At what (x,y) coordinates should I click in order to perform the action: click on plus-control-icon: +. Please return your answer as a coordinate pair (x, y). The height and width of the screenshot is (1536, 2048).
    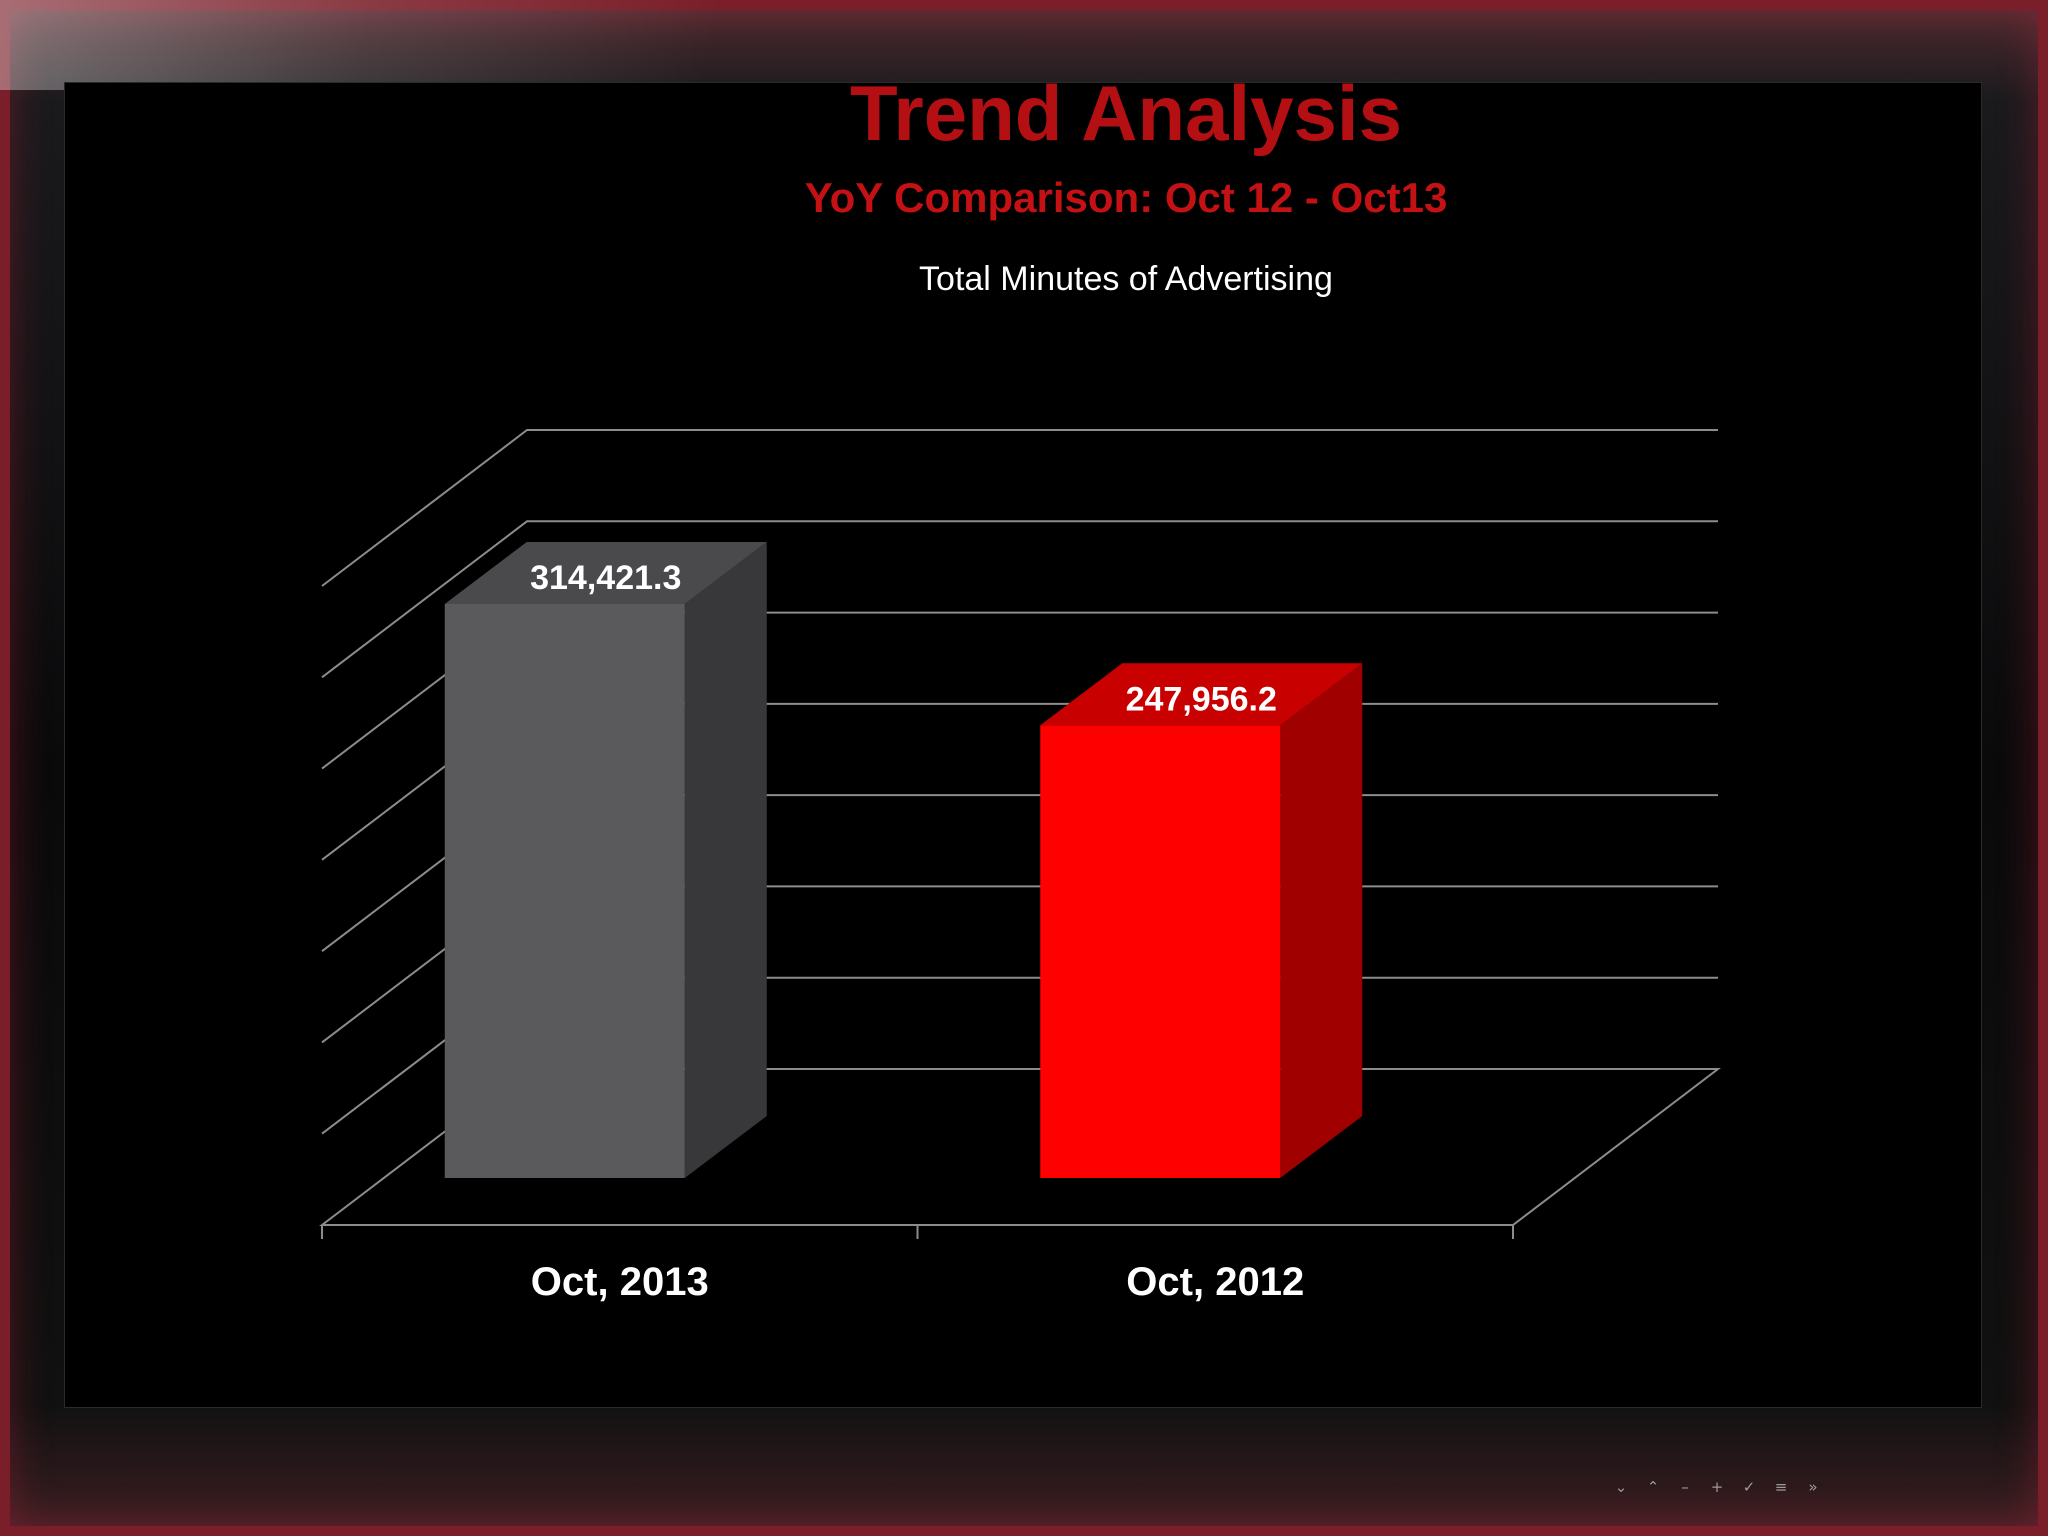
    Looking at the image, I should click on (1717, 1487).